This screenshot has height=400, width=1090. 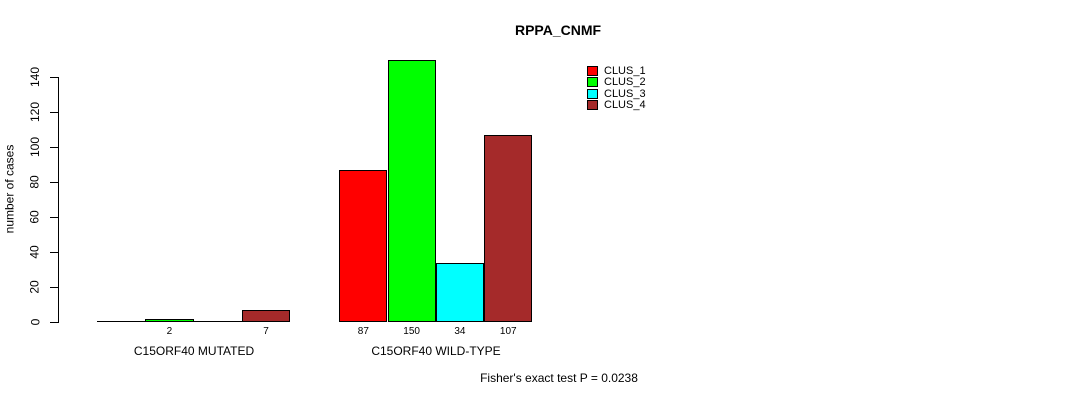 What do you see at coordinates (194, 351) in the screenshot?
I see `x-category-label-mutated: C15ORF40 MUTATED` at bounding box center [194, 351].